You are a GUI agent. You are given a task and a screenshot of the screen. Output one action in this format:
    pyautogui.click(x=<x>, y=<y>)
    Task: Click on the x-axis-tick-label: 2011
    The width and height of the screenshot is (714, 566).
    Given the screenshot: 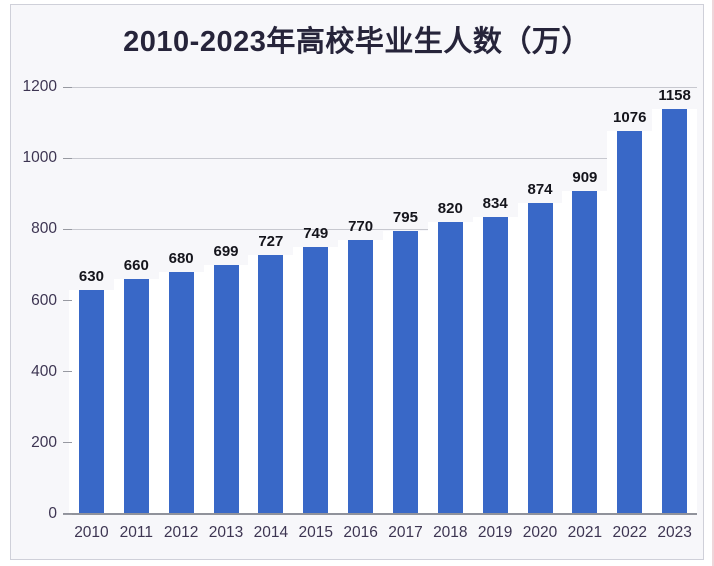 What is the action you would take?
    pyautogui.click(x=136, y=532)
    